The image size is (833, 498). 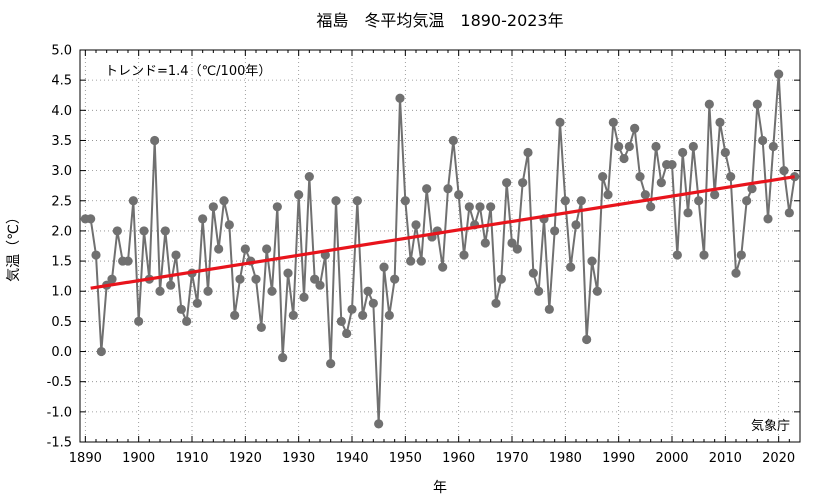 I want to click on x-tick-label: 1920, so click(x=245, y=458).